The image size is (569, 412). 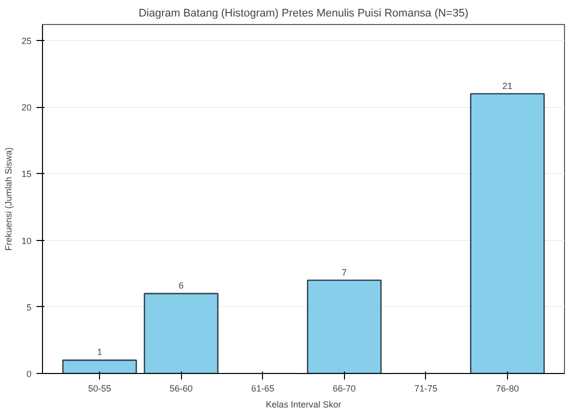 I want to click on x-tick-label: 56-60, so click(x=181, y=389).